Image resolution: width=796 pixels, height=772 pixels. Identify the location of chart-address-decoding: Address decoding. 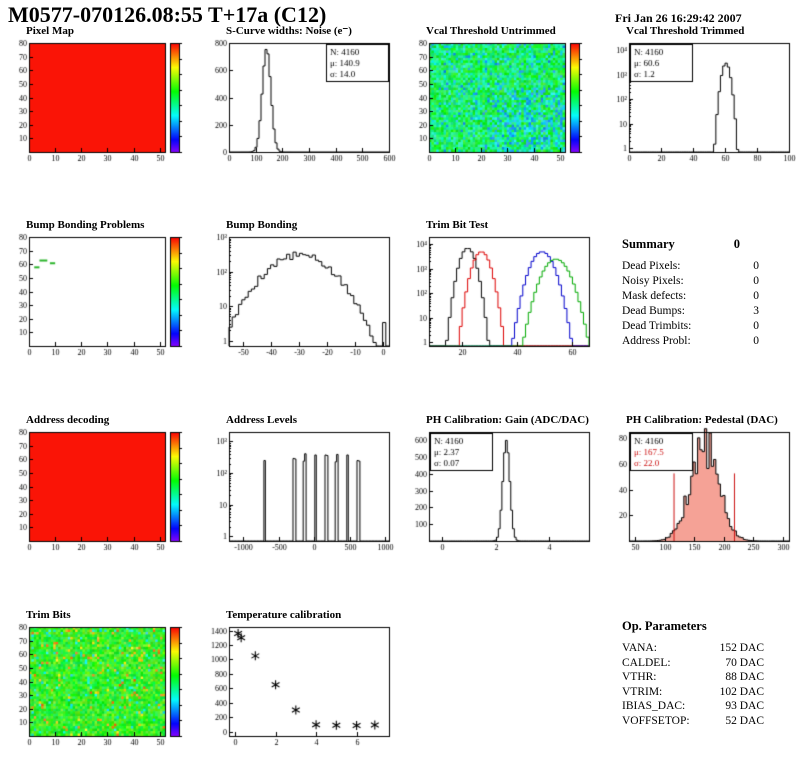
(100, 485).